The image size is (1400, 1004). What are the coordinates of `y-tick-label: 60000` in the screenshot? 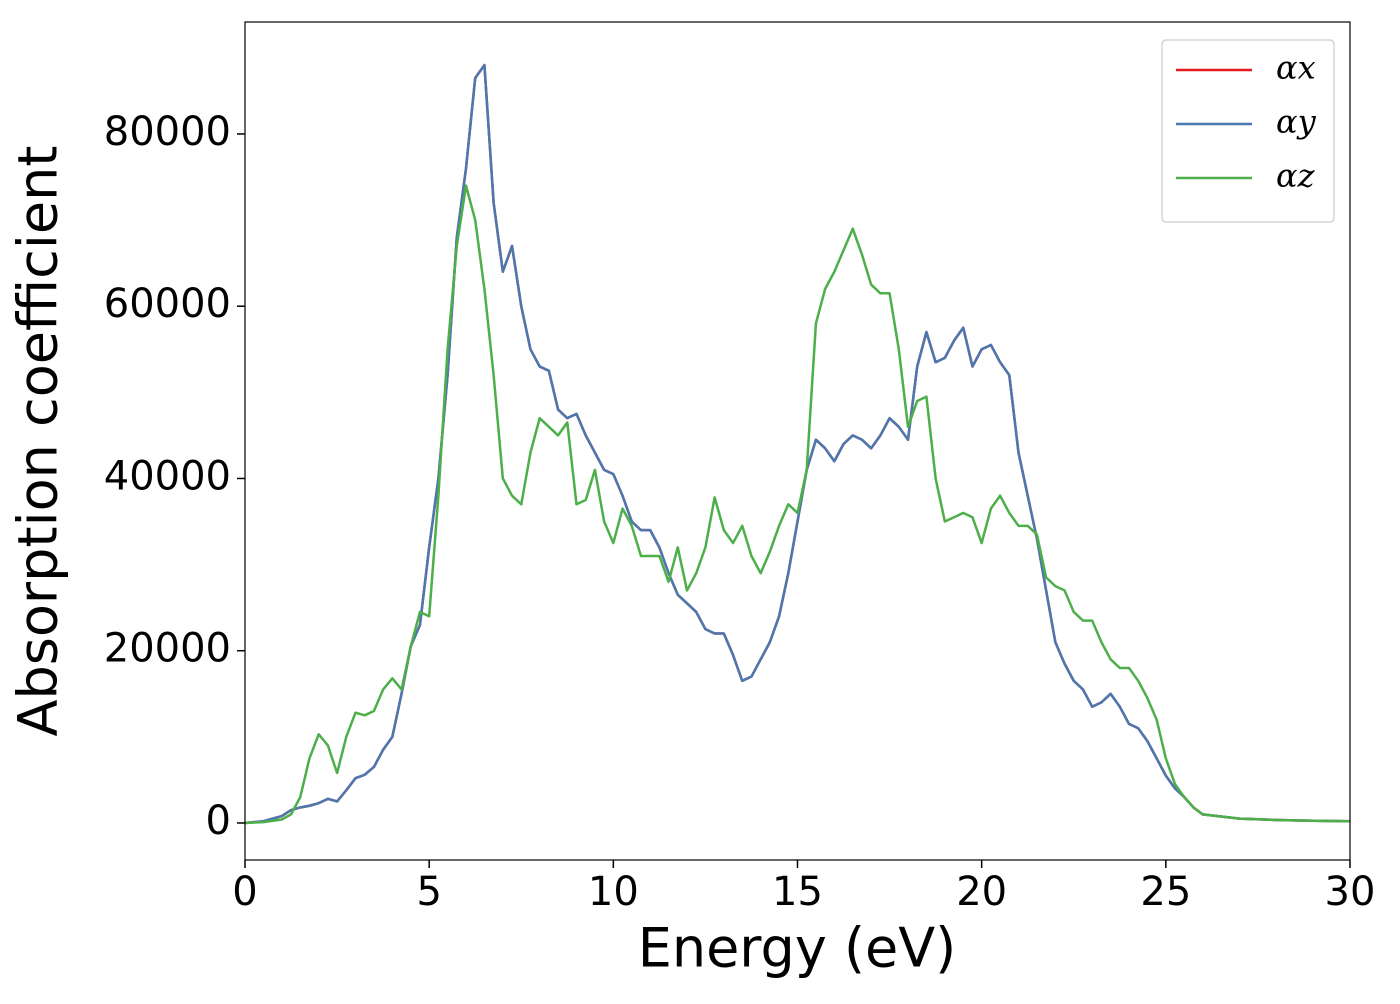 It's located at (167, 304).